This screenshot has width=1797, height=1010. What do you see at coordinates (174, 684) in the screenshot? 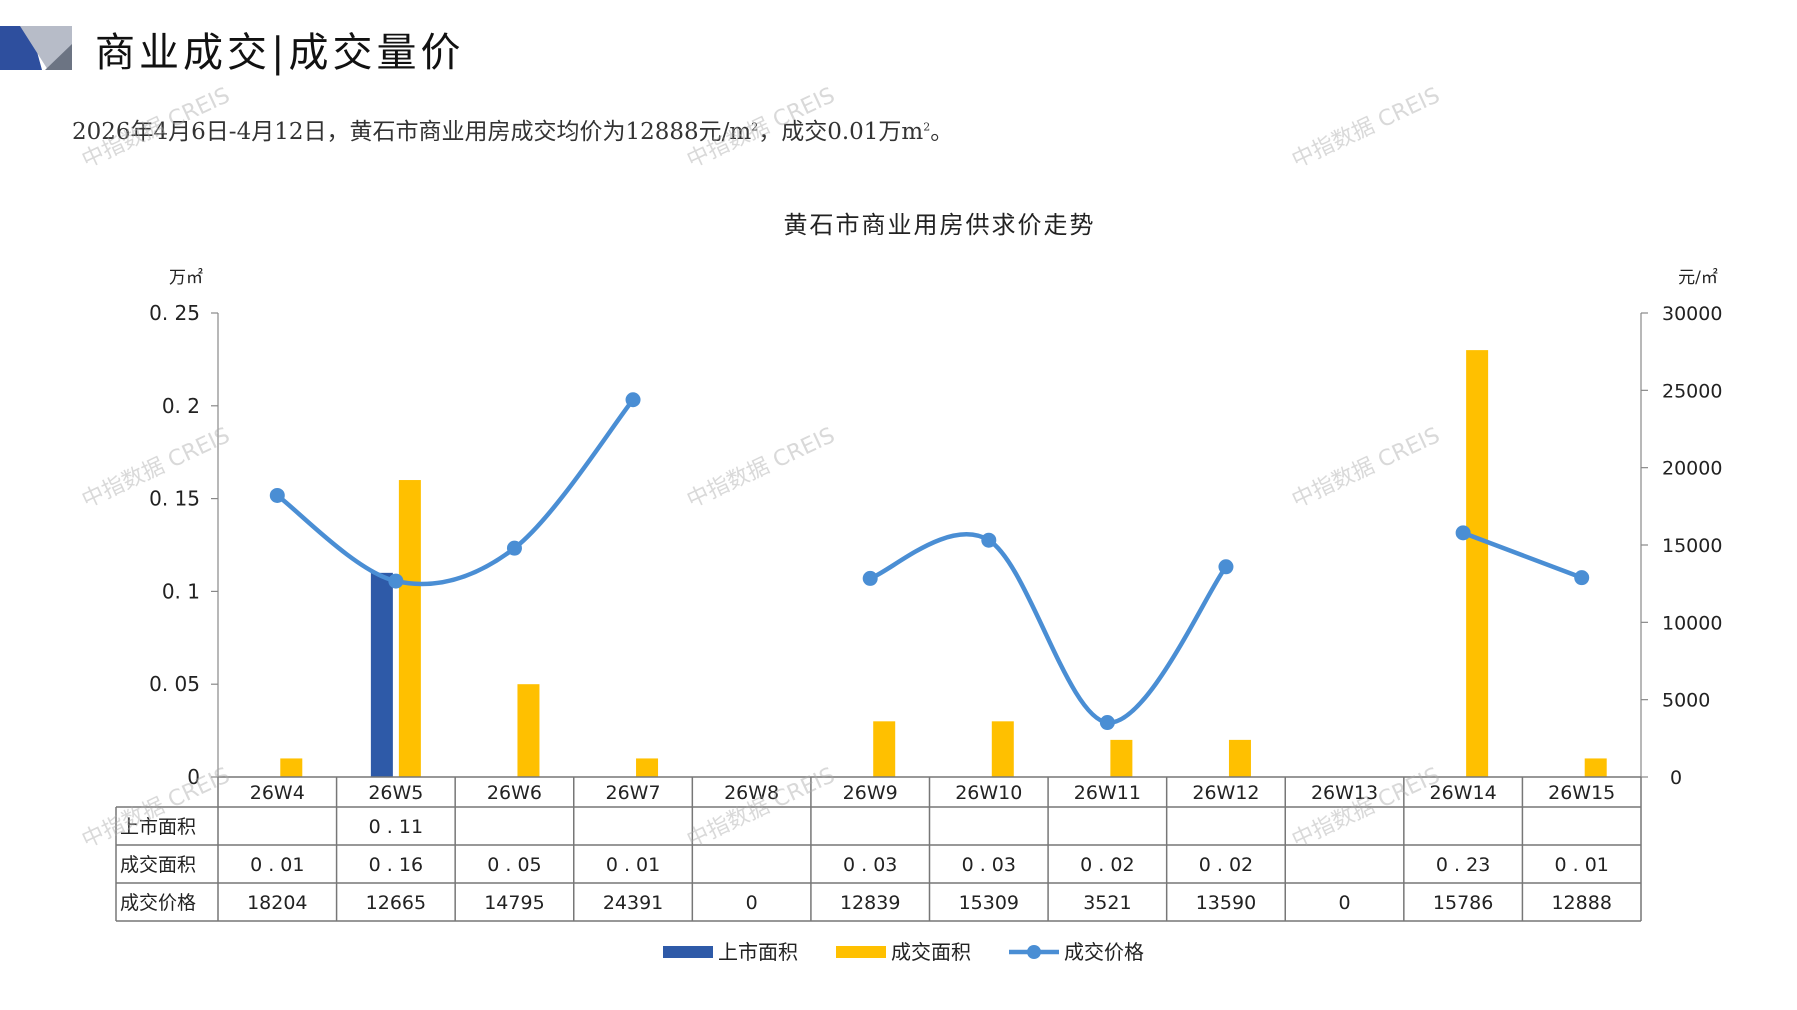
I see `y-left-tick-label: 0. 05` at bounding box center [174, 684].